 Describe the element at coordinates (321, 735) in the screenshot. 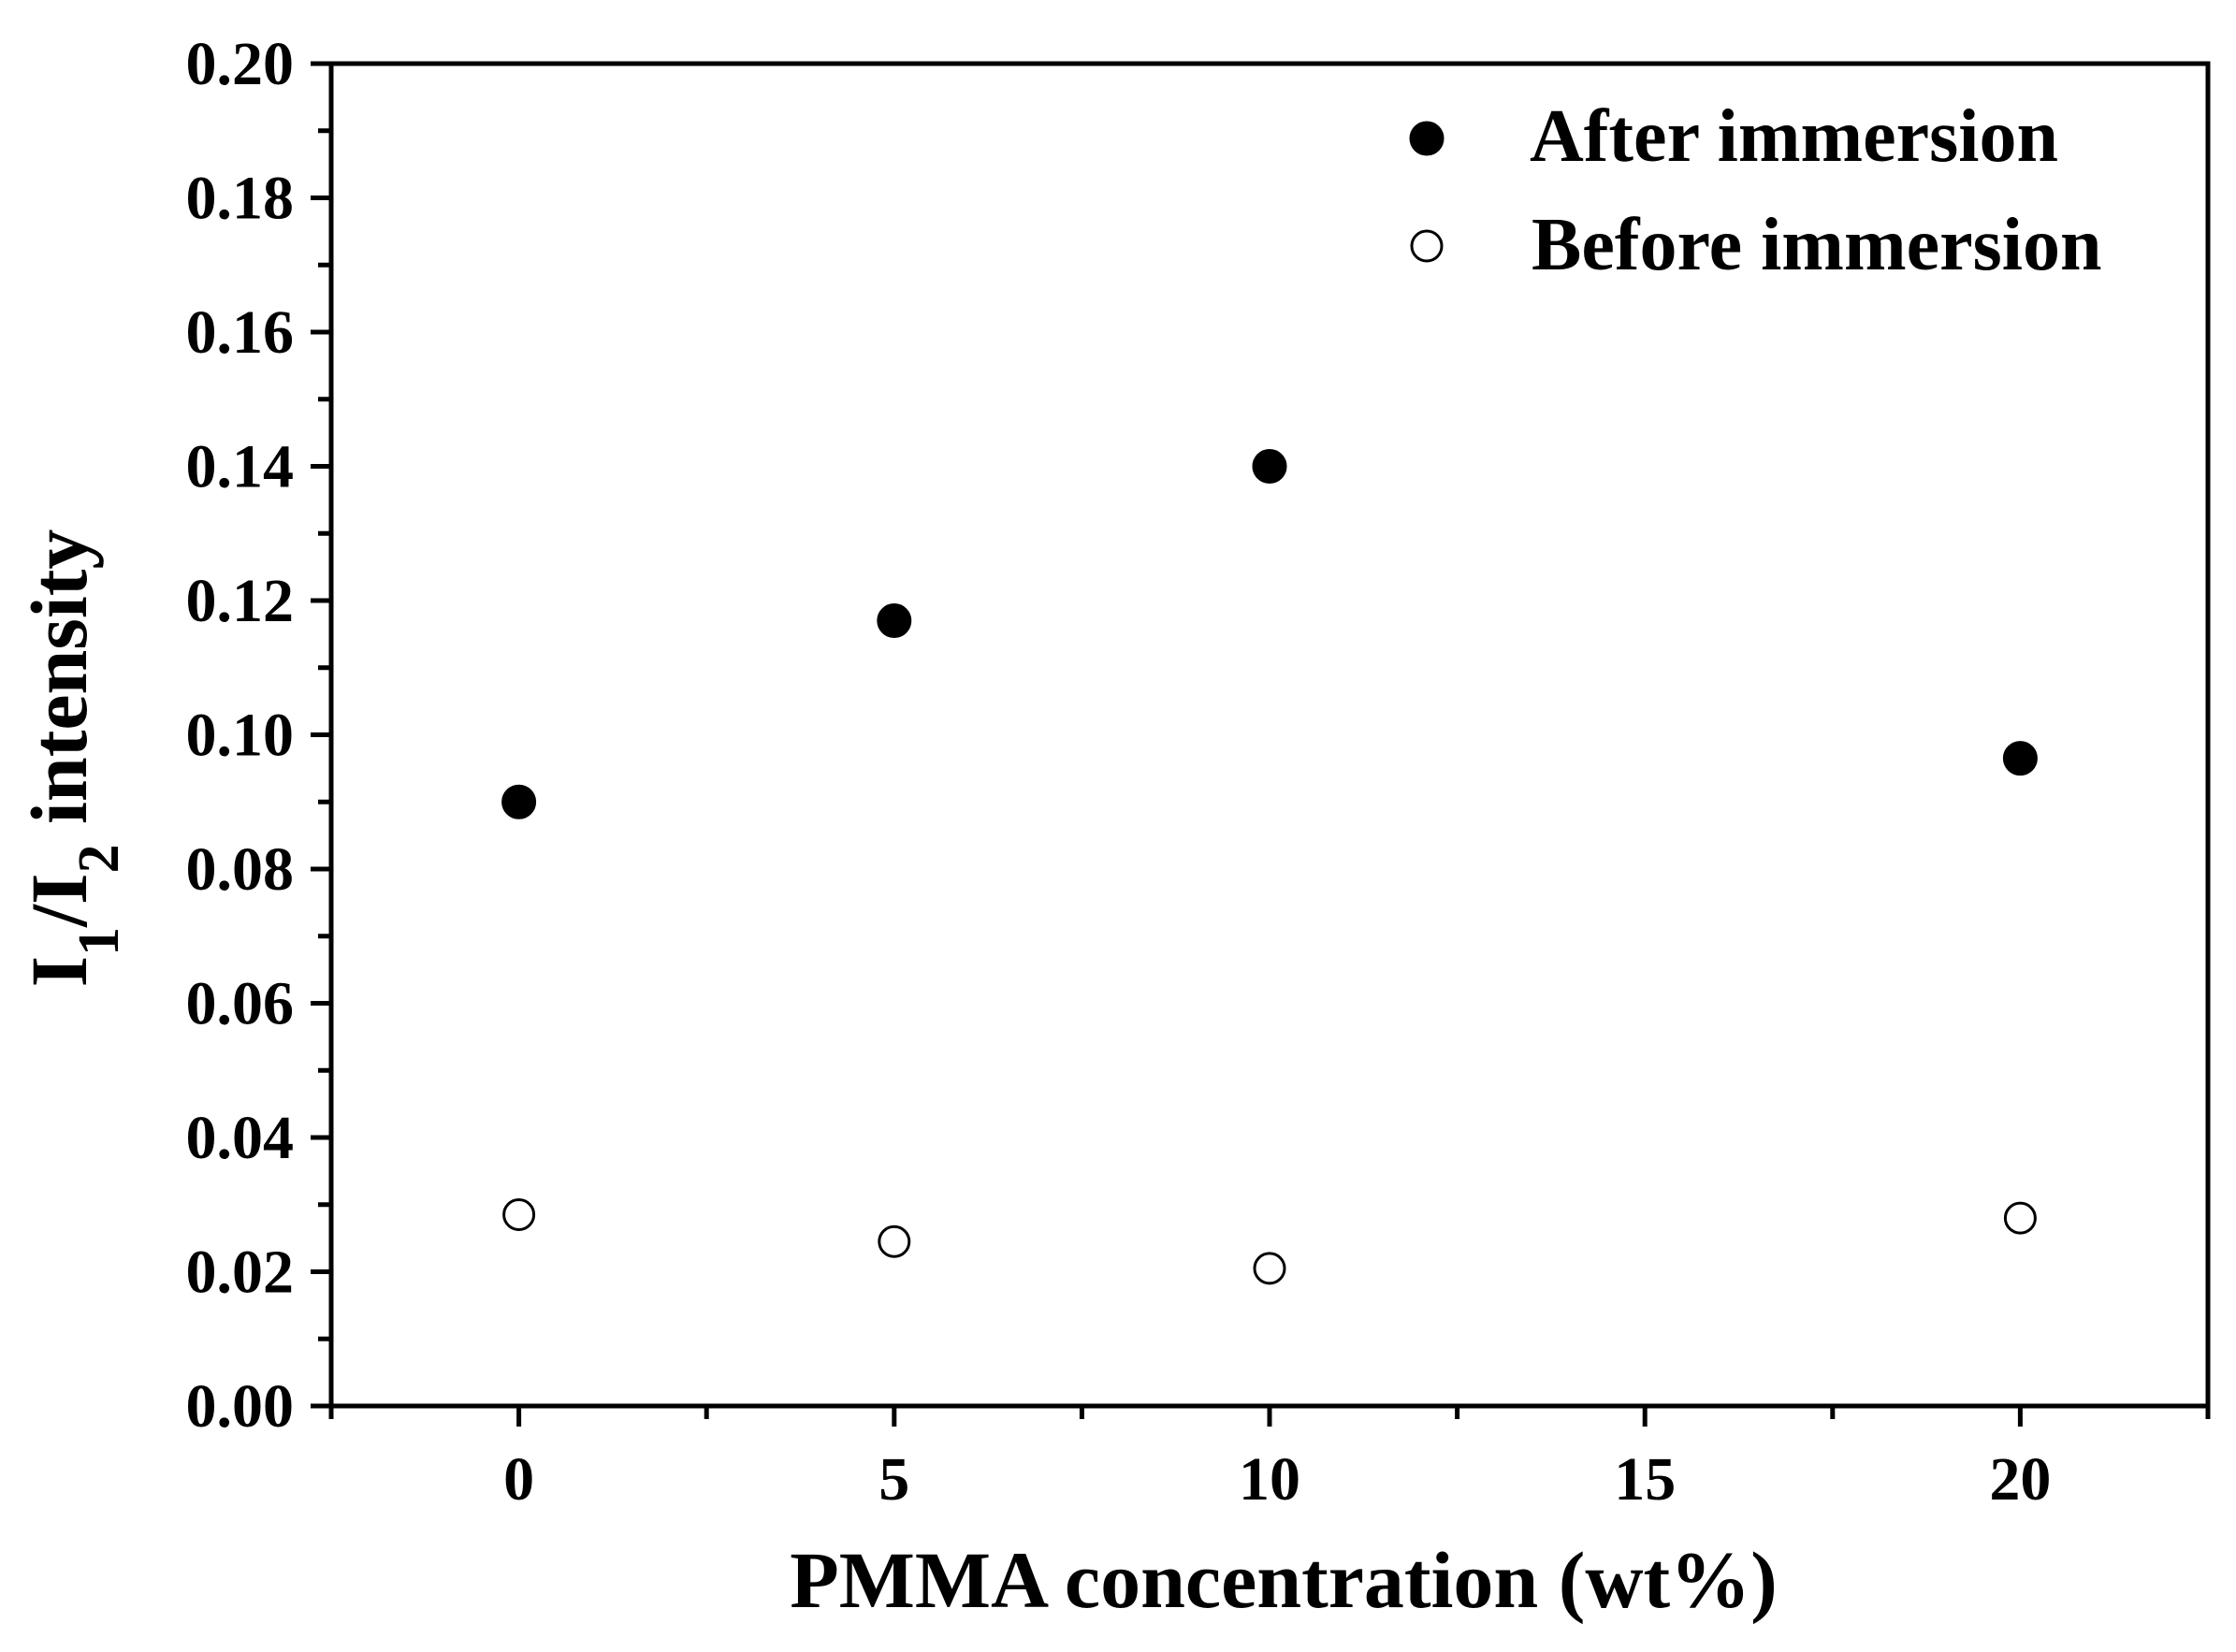

I see `y-axis-ticks` at that location.